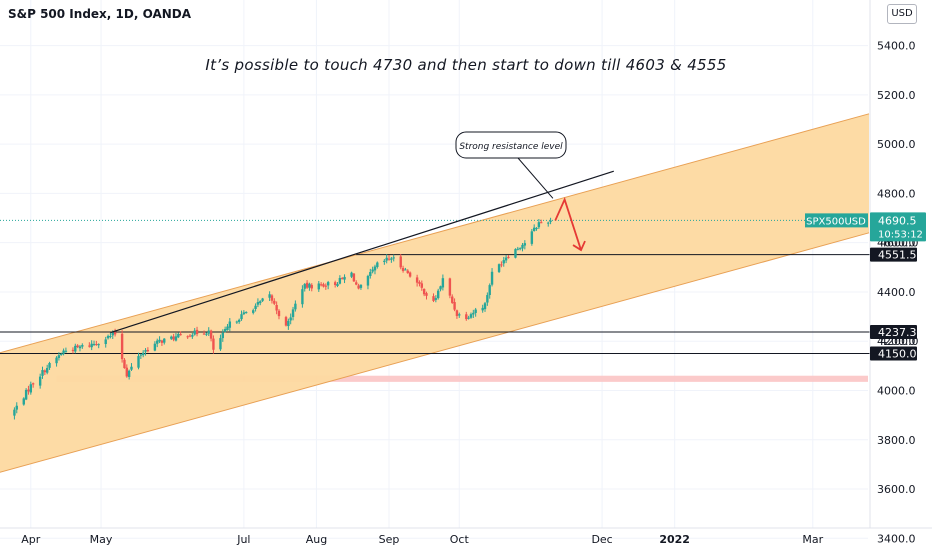 The width and height of the screenshot is (932, 555). Describe the element at coordinates (316, 539) in the screenshot. I see `x-tick-label: Aug` at that location.